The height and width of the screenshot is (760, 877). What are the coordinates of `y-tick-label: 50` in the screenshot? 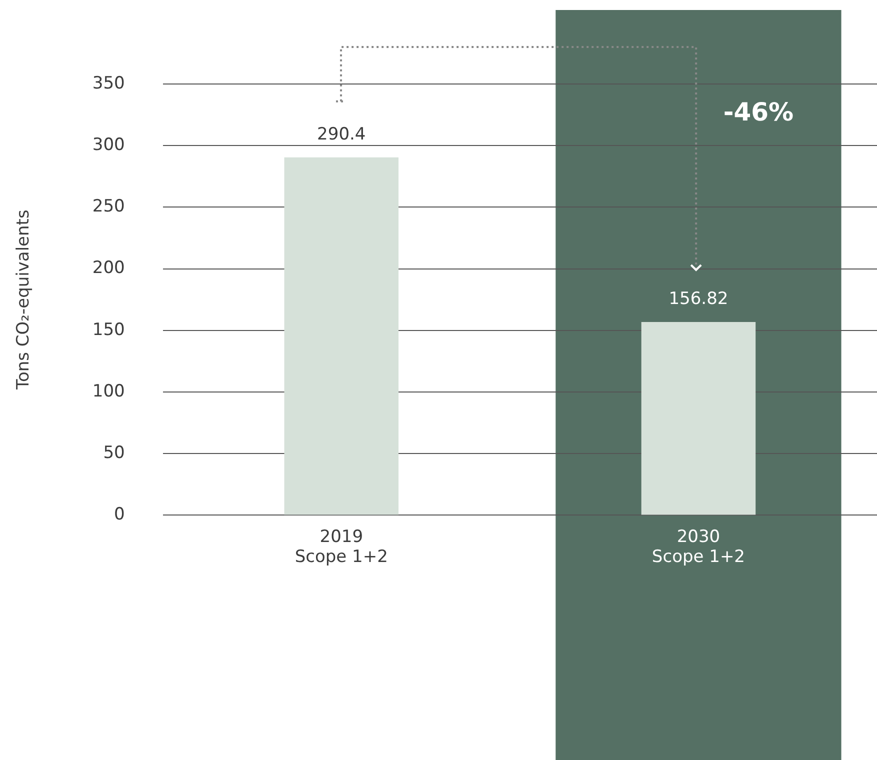 It's located at (114, 453).